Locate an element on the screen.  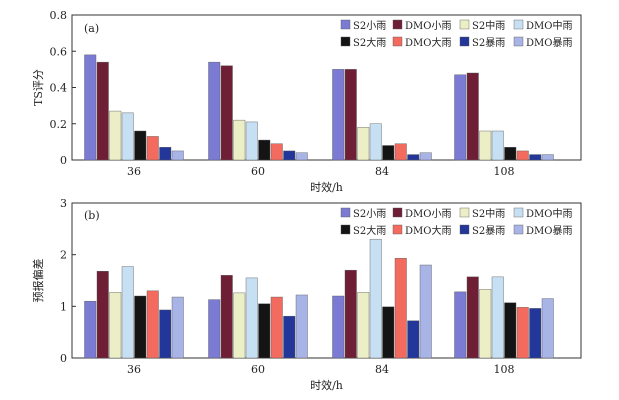
y-tick-label: 1 is located at coordinates (63, 306).